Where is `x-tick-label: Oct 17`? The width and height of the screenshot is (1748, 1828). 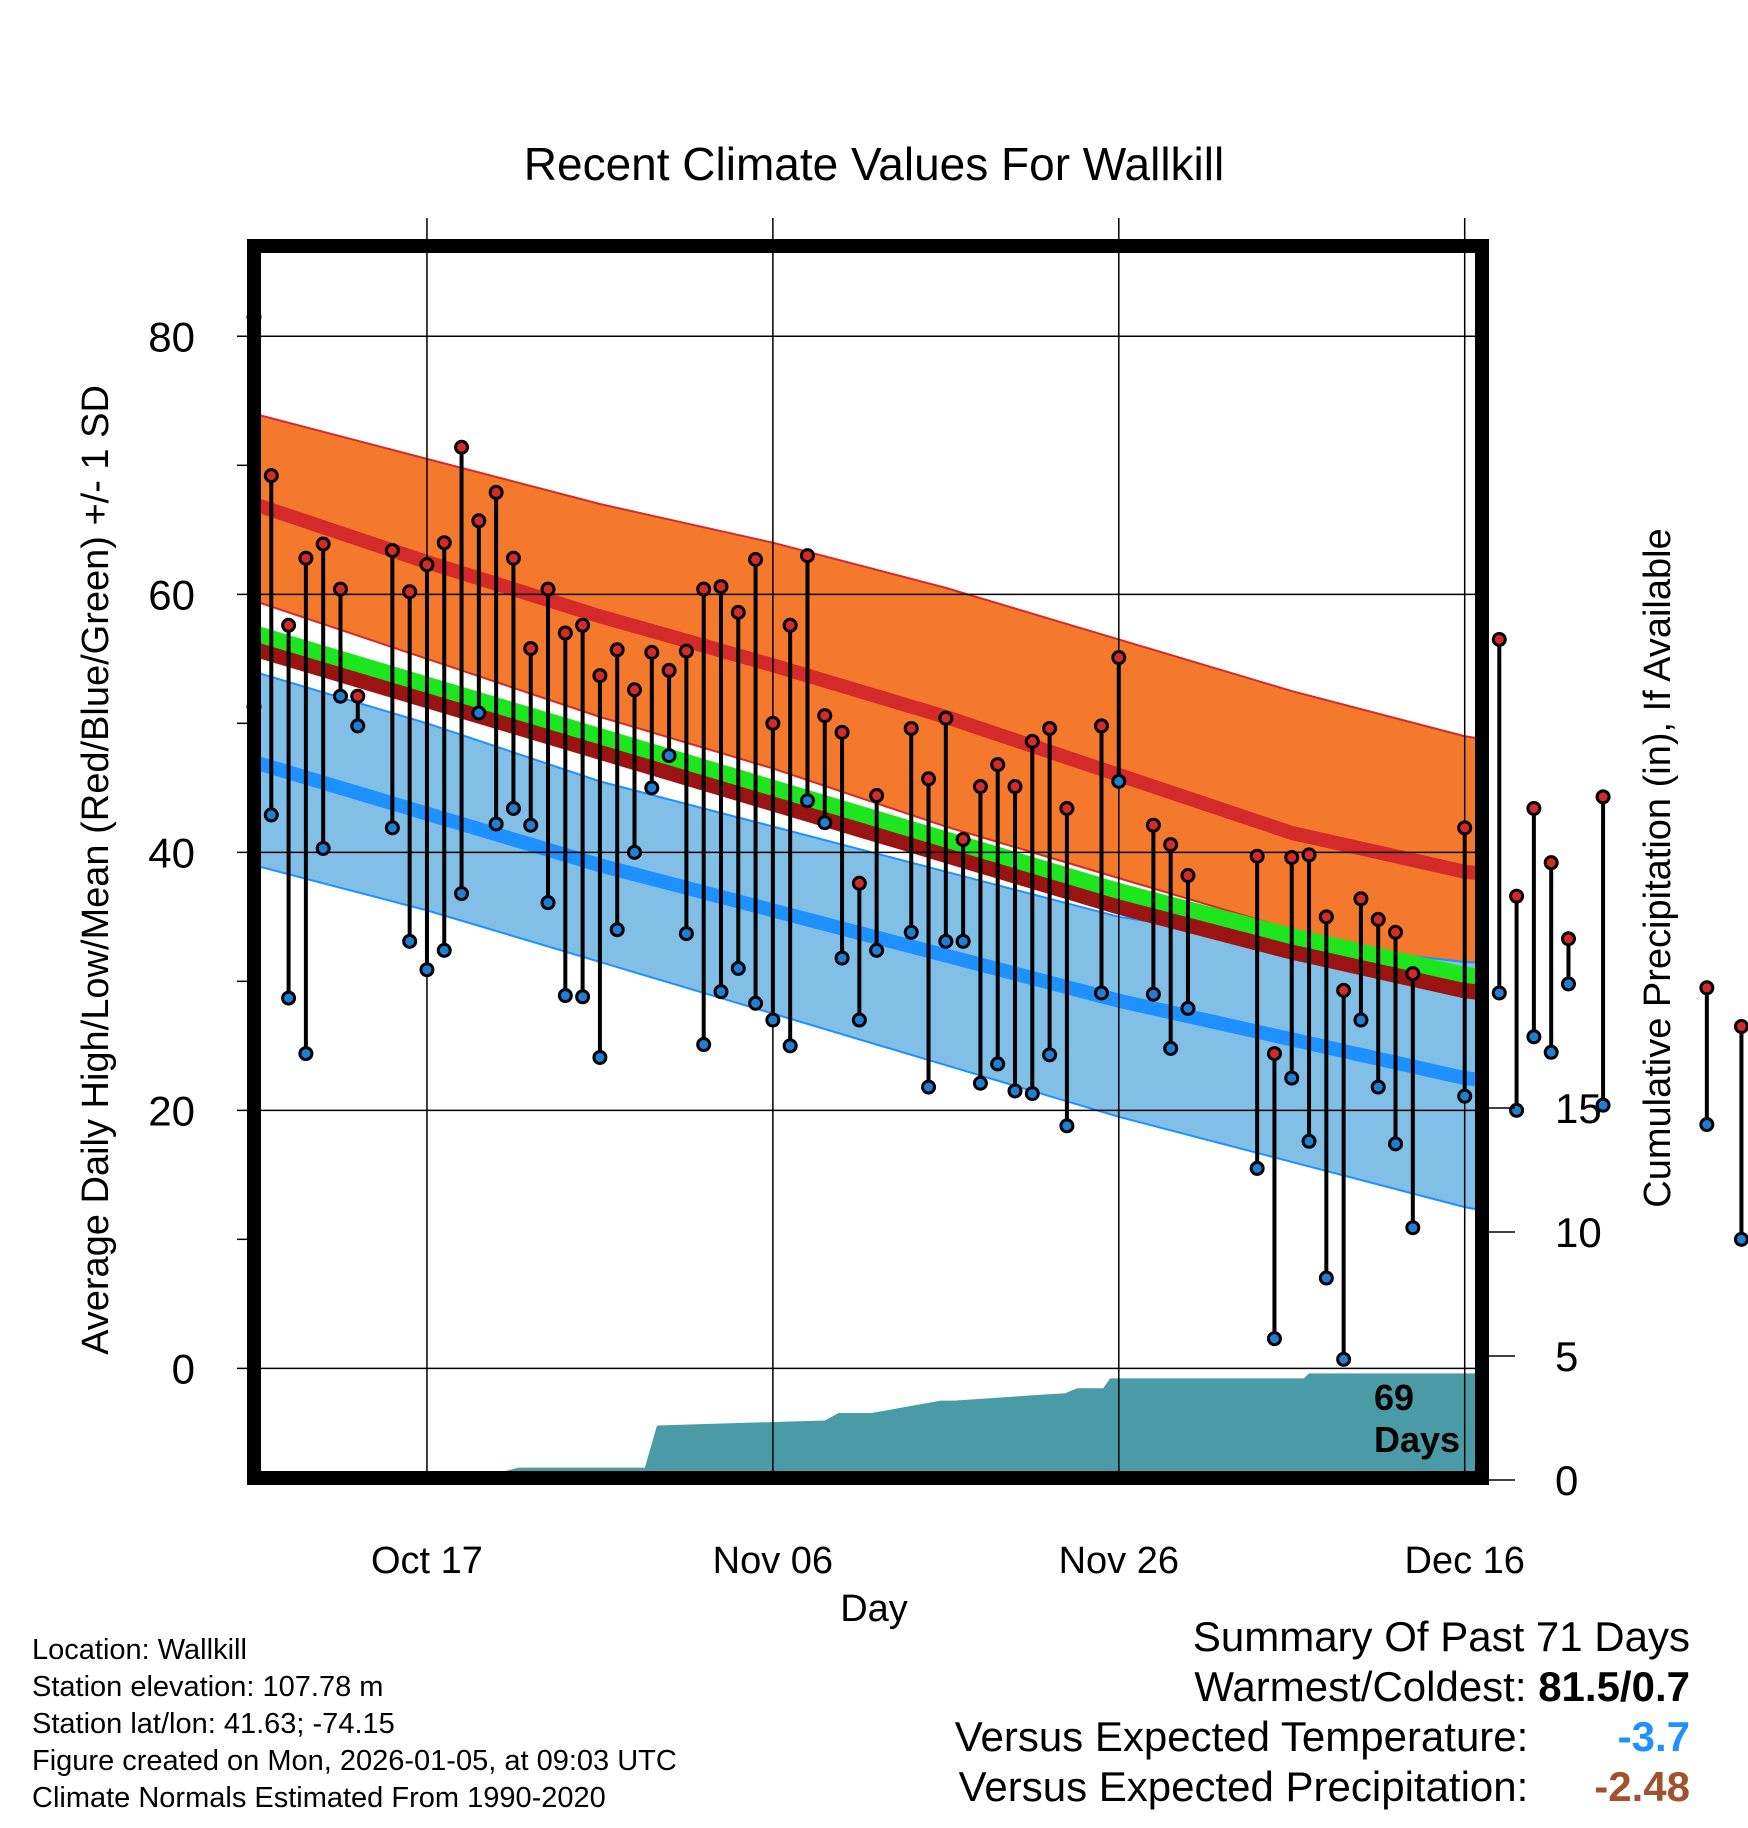
x-tick-label: Oct 17 is located at coordinates (427, 1561).